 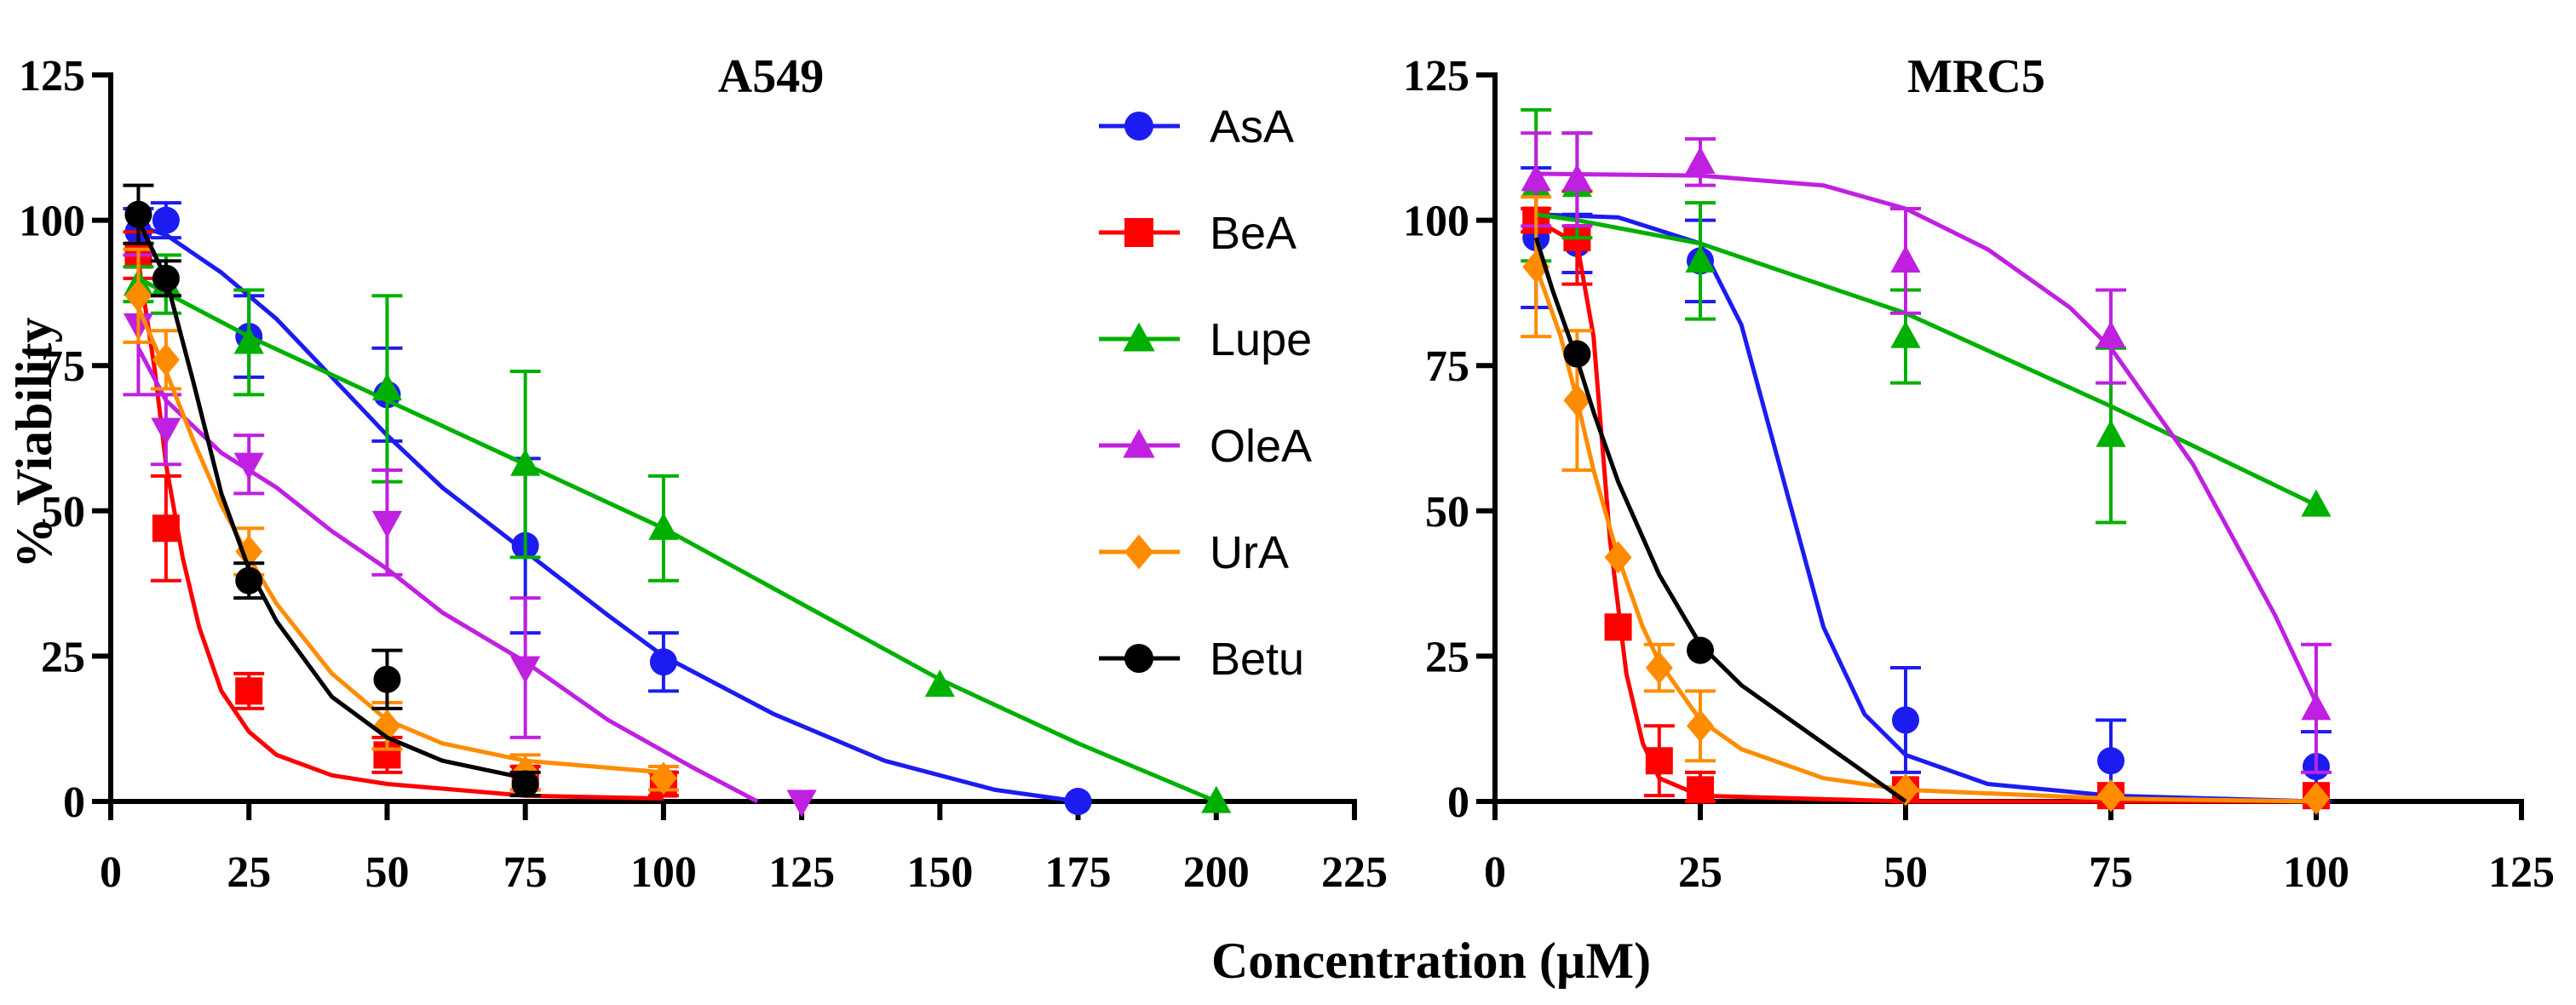 I want to click on legend-label: OleA, so click(x=1261, y=446).